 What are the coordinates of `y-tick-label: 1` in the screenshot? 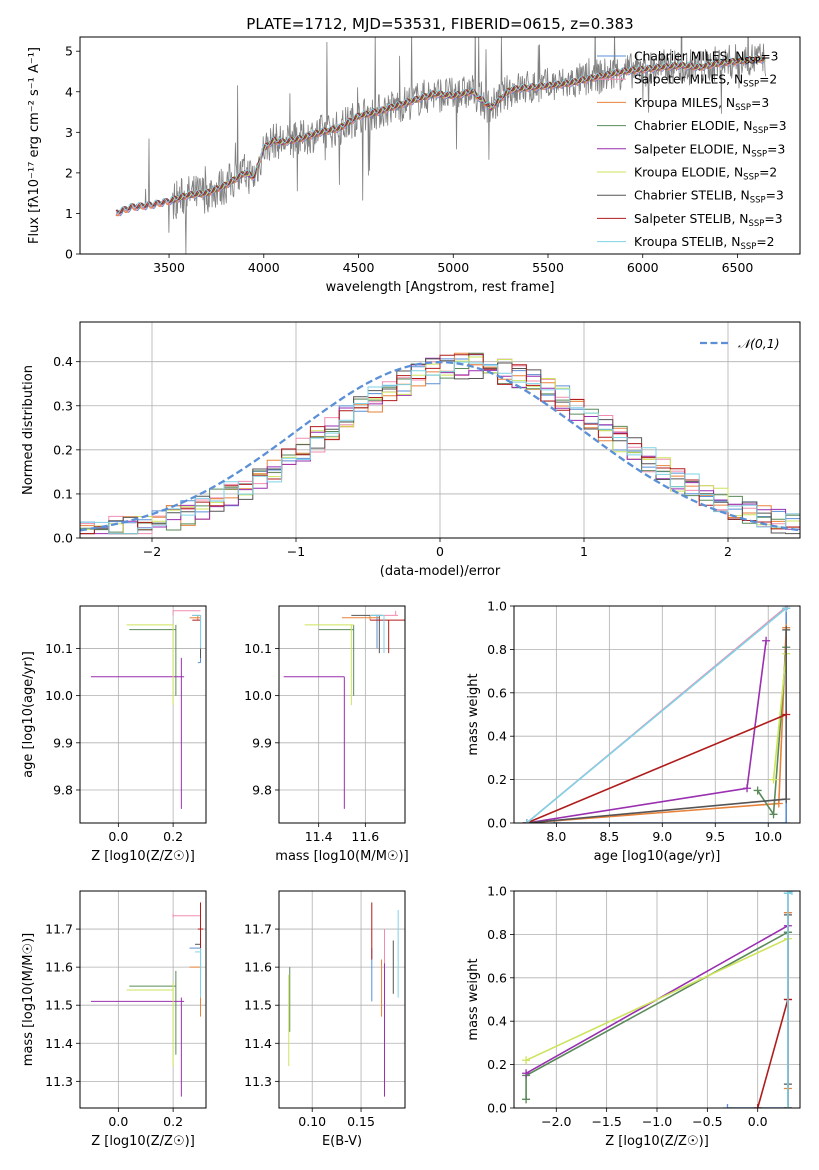 It's located at (69, 213).